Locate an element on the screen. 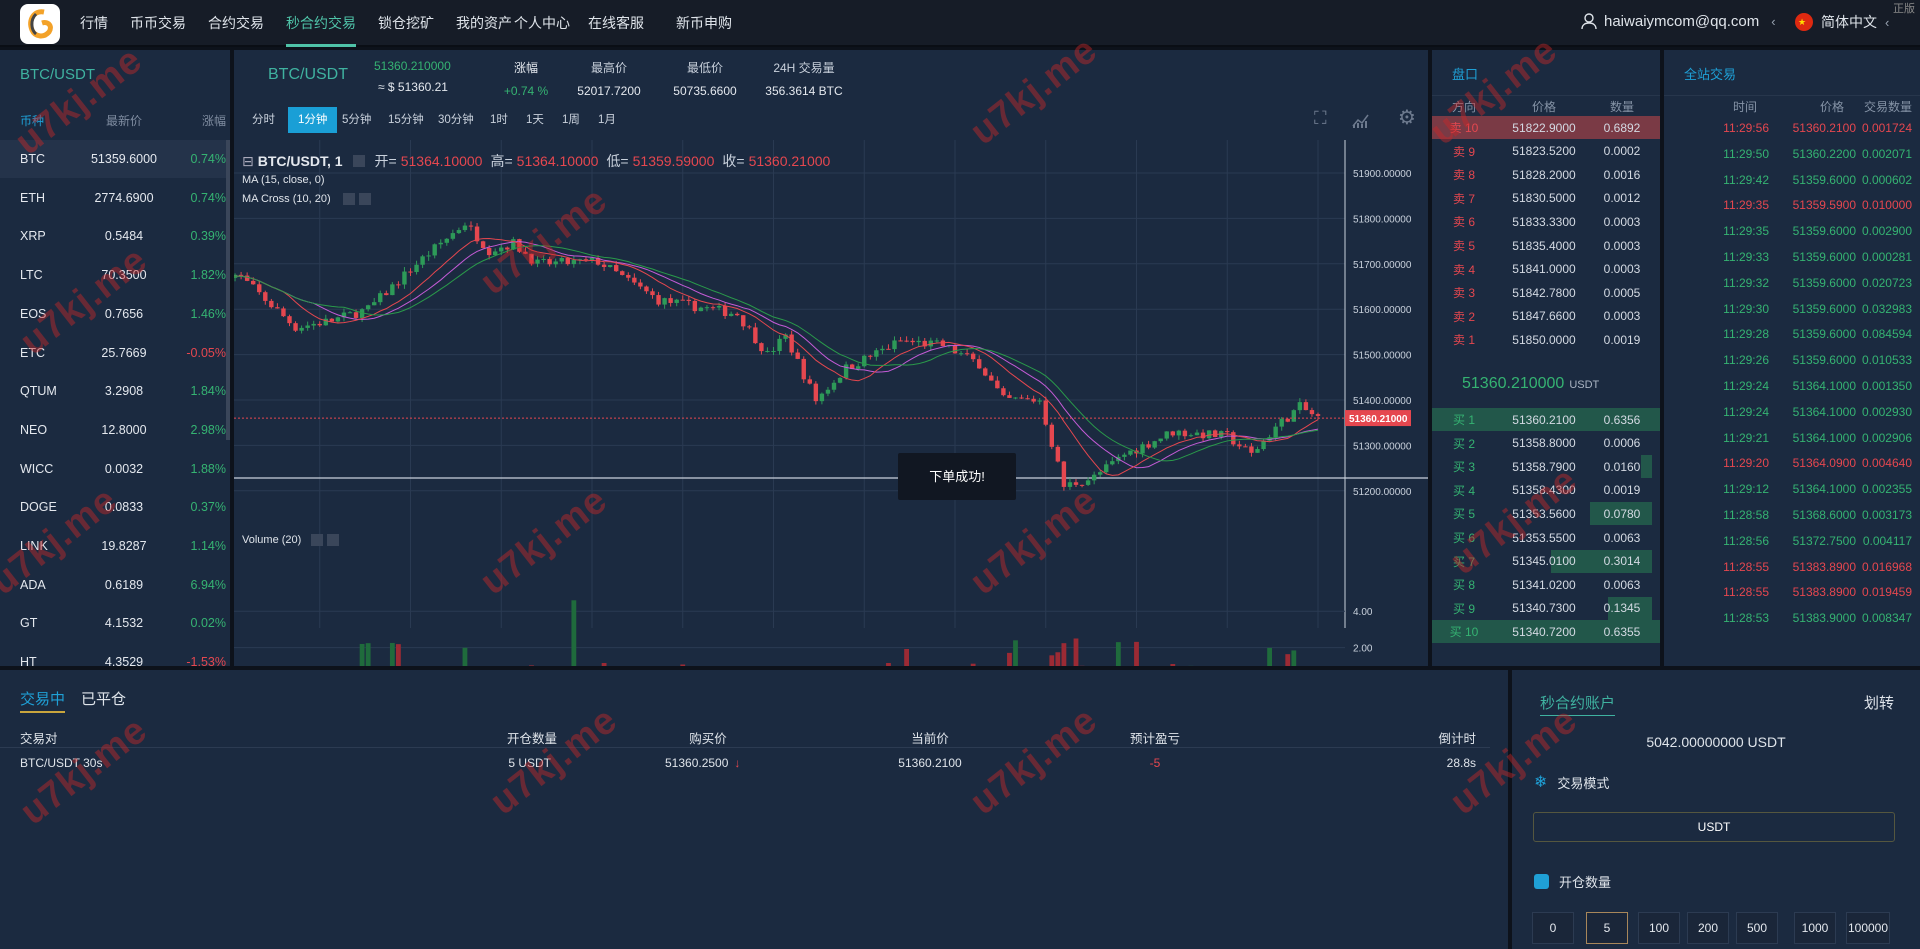 This screenshot has width=1920, height=949. scrollbar is located at coordinates (228, 290).